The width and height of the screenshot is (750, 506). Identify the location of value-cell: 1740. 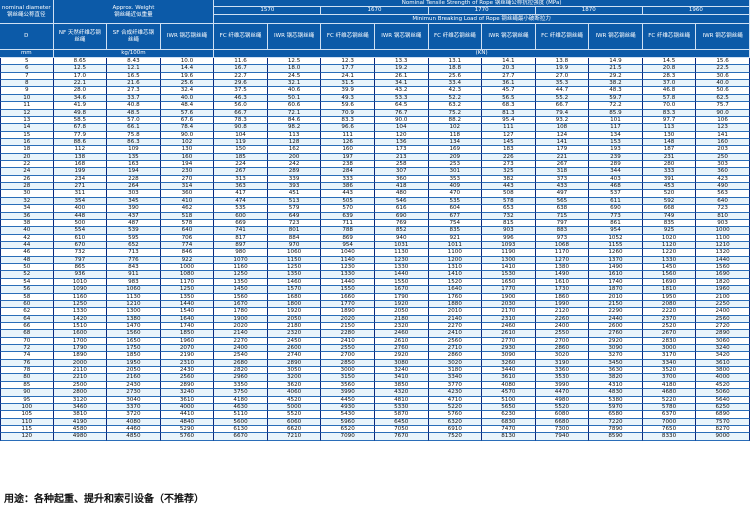
(187, 326).